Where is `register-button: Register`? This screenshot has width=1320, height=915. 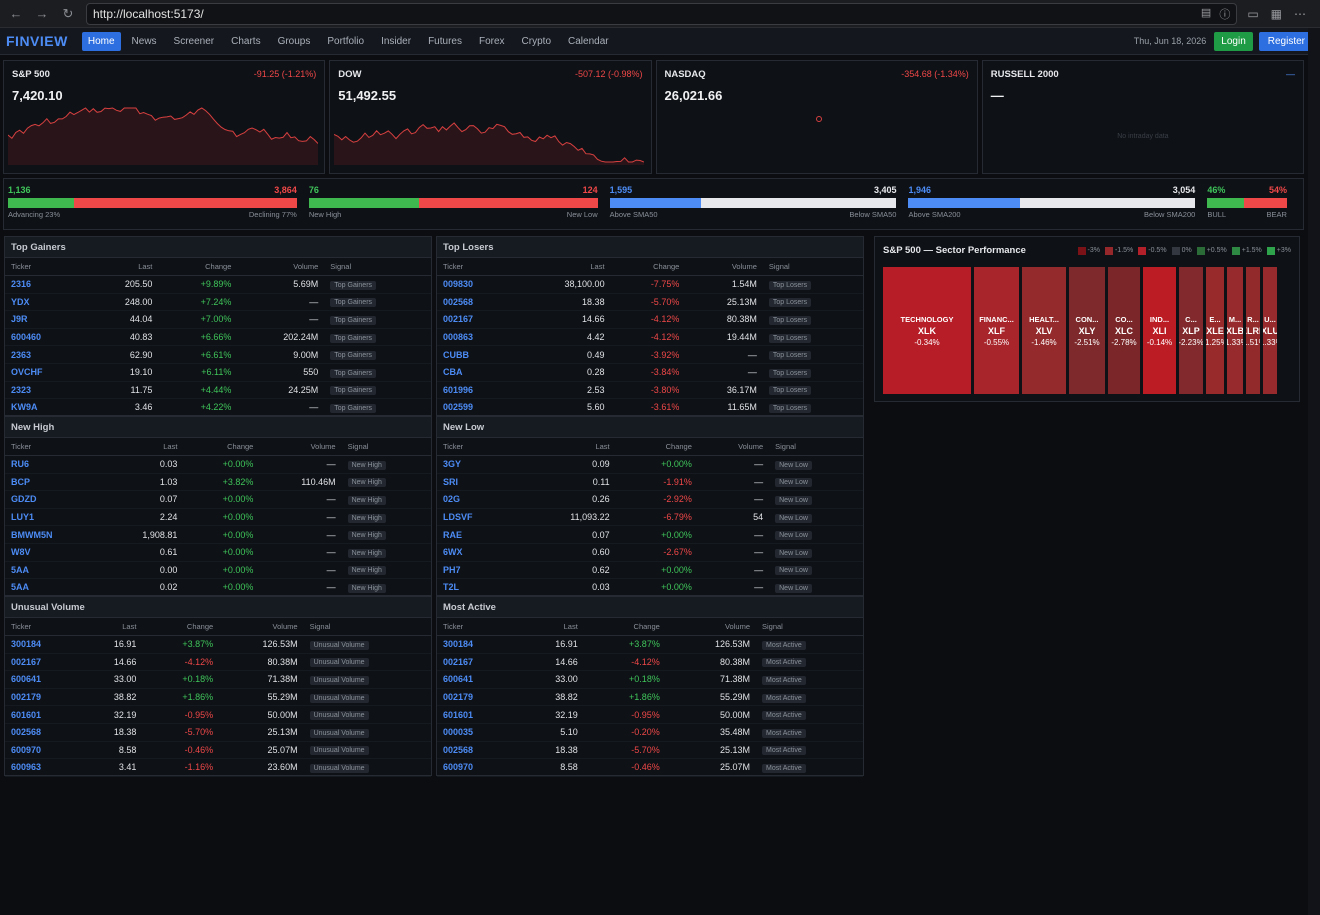
register-button: Register is located at coordinates (1286, 41).